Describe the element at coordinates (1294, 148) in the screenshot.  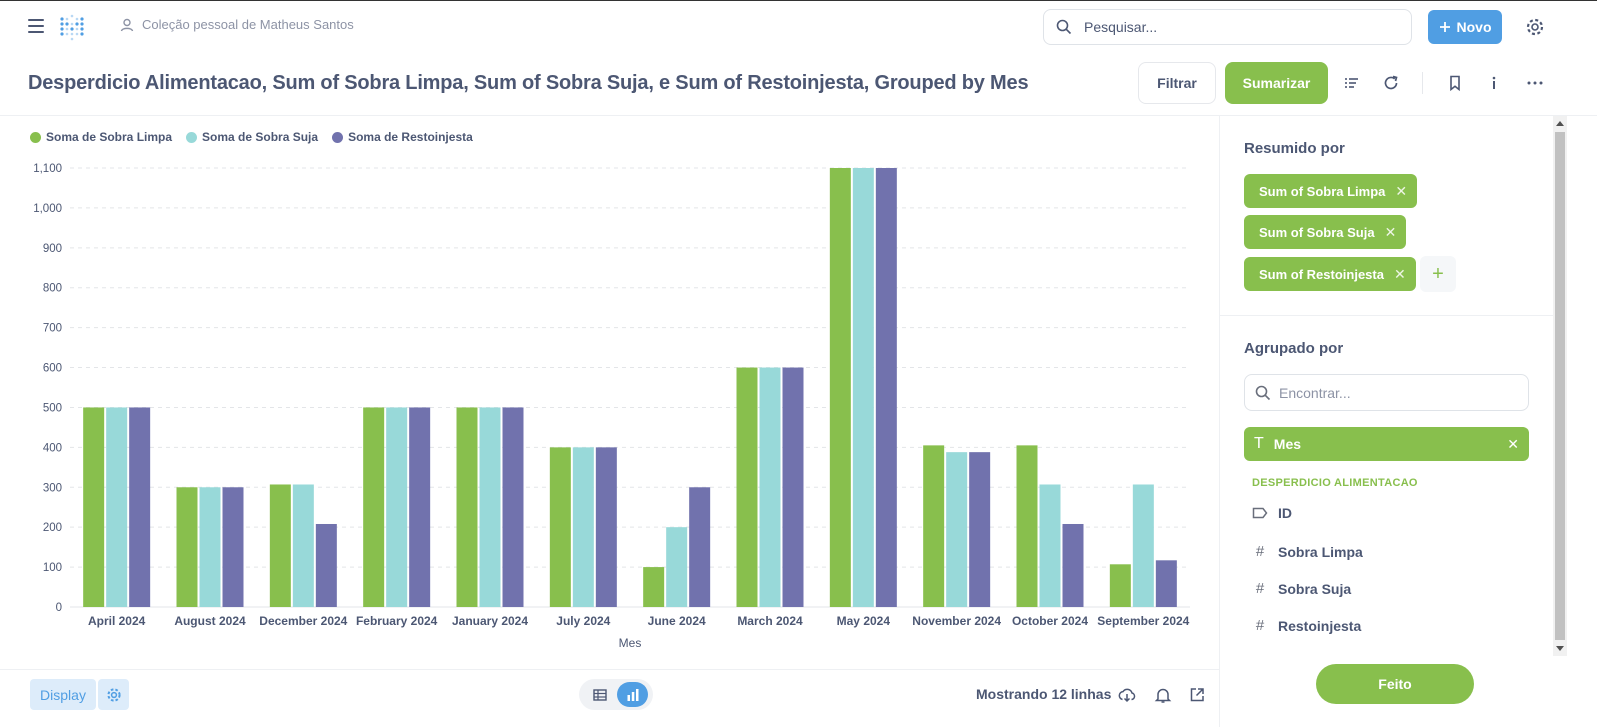
I see `summarized-by-heading: Resumido por` at that location.